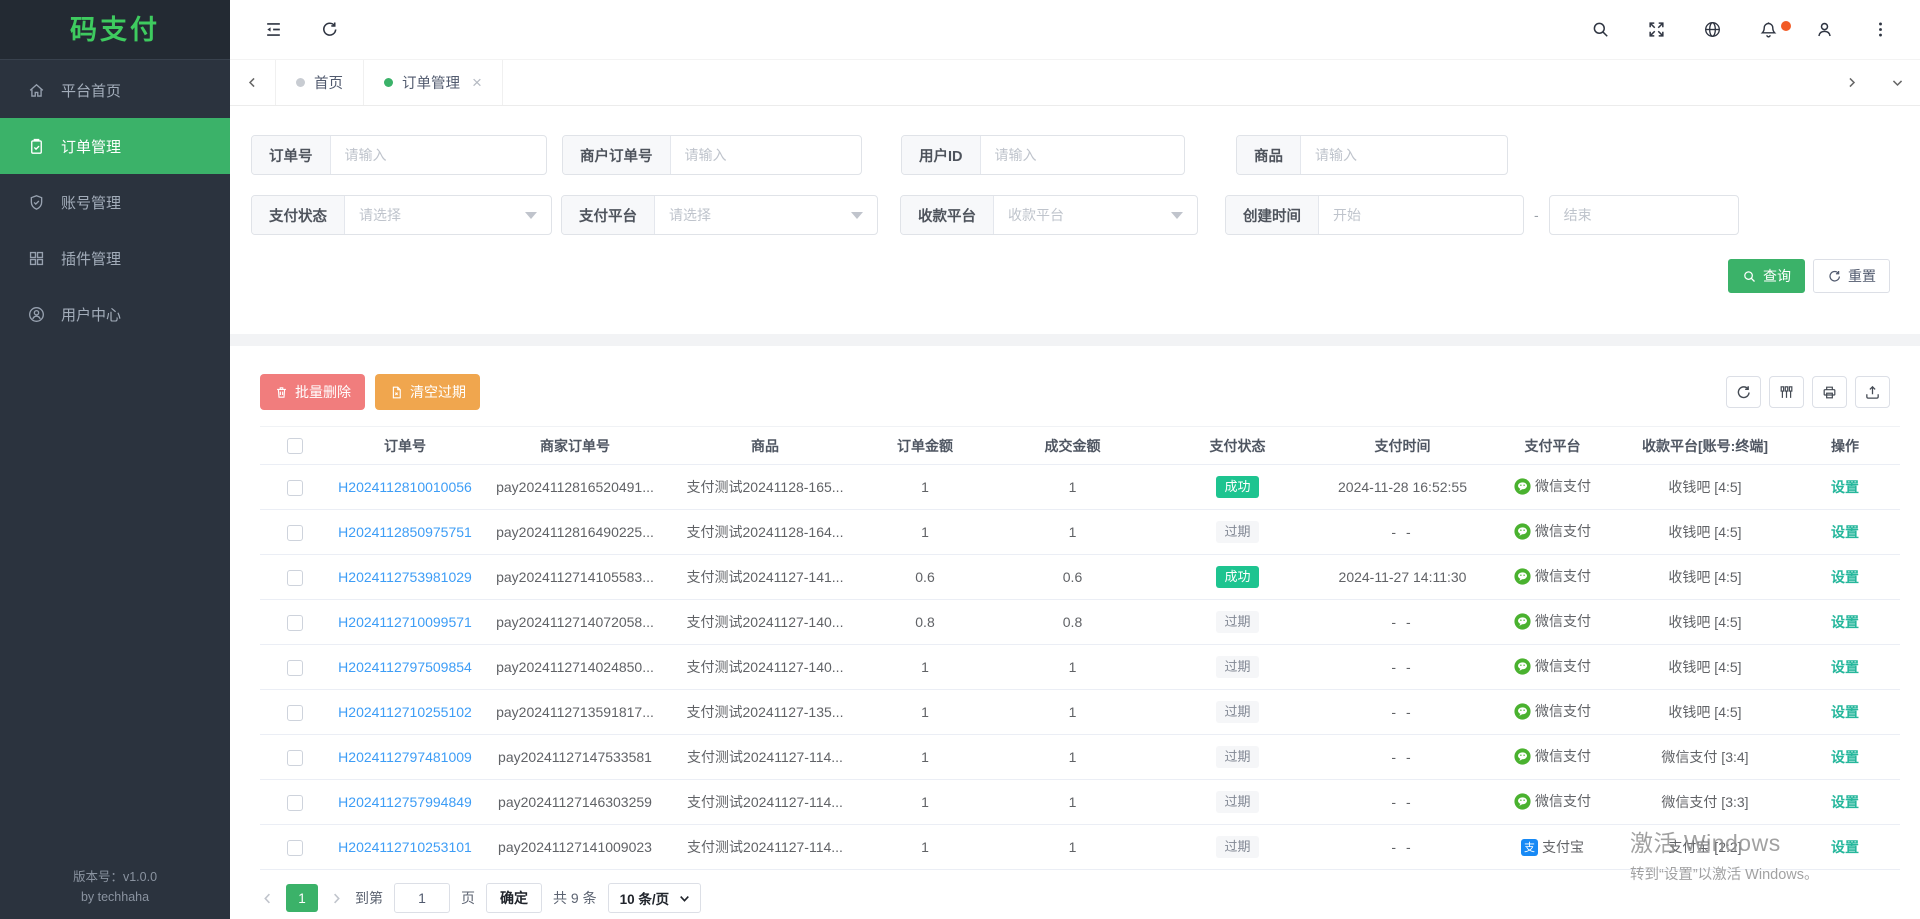  What do you see at coordinates (1095, 215) in the screenshot?
I see `receive-platform-select: 收款平台` at bounding box center [1095, 215].